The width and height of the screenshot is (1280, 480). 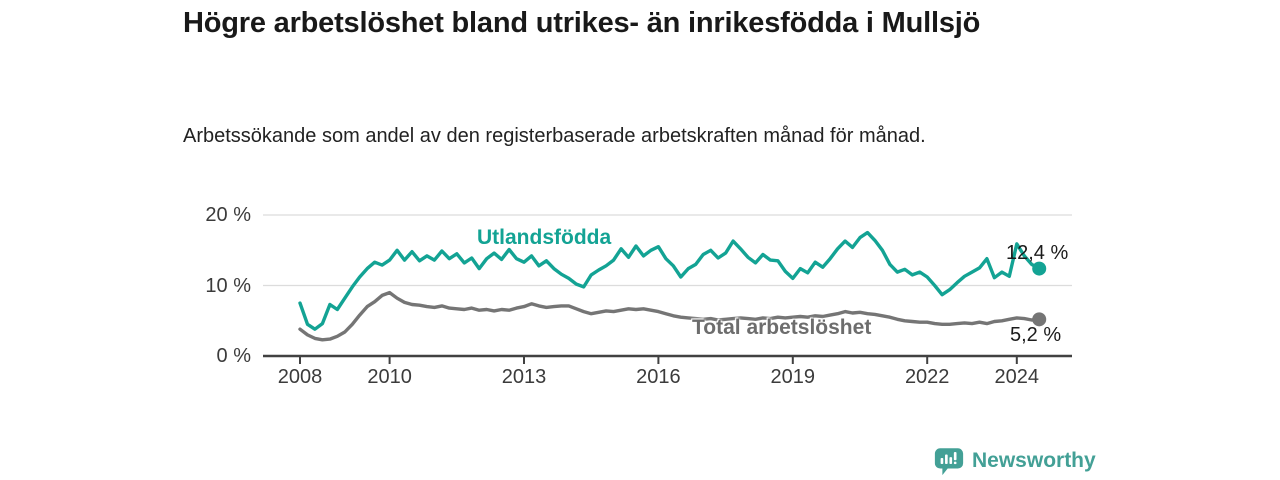 What do you see at coordinates (669, 280) in the screenshot?
I see `series-line-utlandsfodda` at bounding box center [669, 280].